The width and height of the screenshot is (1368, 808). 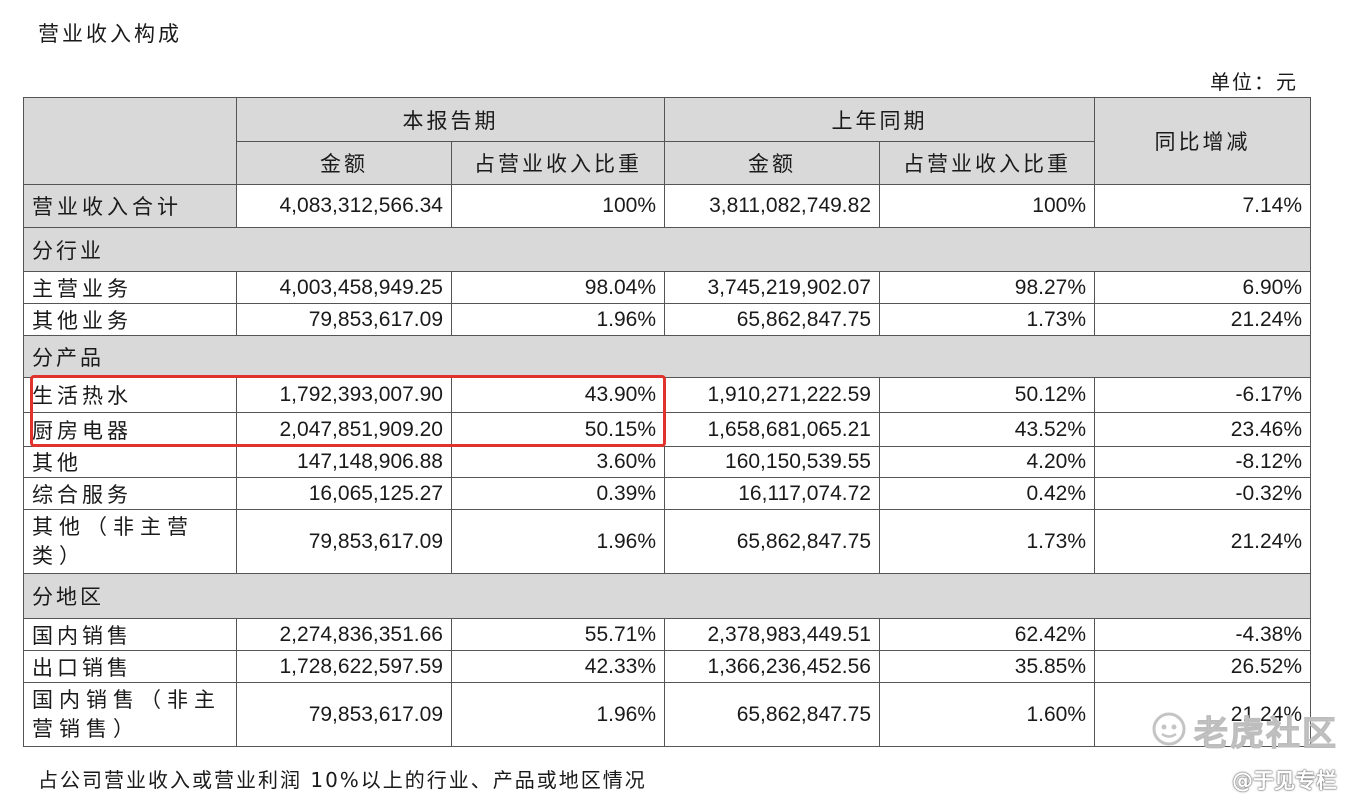 I want to click on section-header-industry: 分行业, so click(x=667, y=249).